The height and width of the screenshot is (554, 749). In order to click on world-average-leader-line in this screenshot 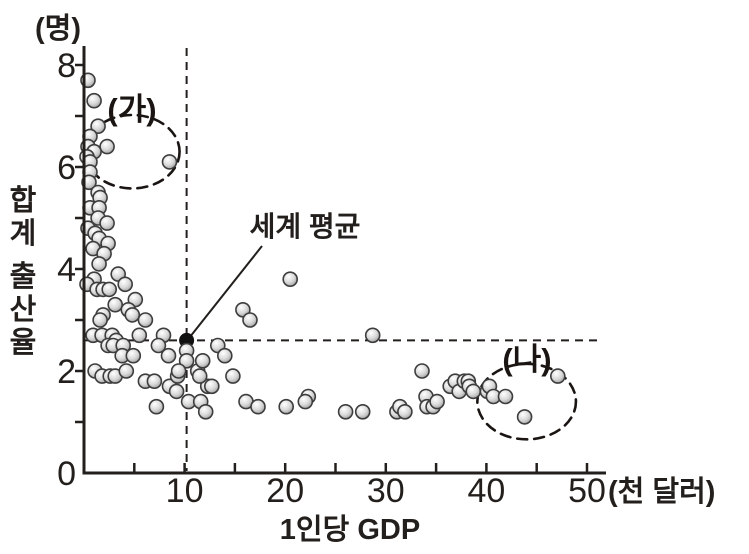, I will do `click(225, 292)`.